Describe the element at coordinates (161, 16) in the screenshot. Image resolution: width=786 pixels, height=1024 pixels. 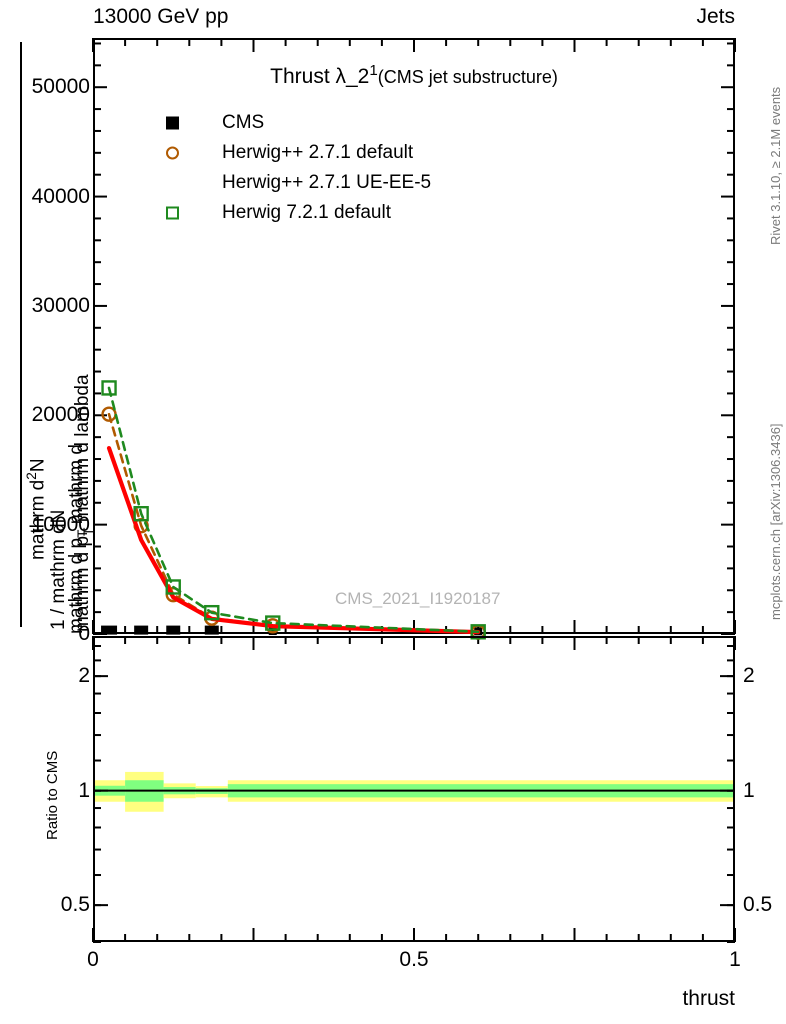
I see `header-beam-info: 13000 GeV pp` at that location.